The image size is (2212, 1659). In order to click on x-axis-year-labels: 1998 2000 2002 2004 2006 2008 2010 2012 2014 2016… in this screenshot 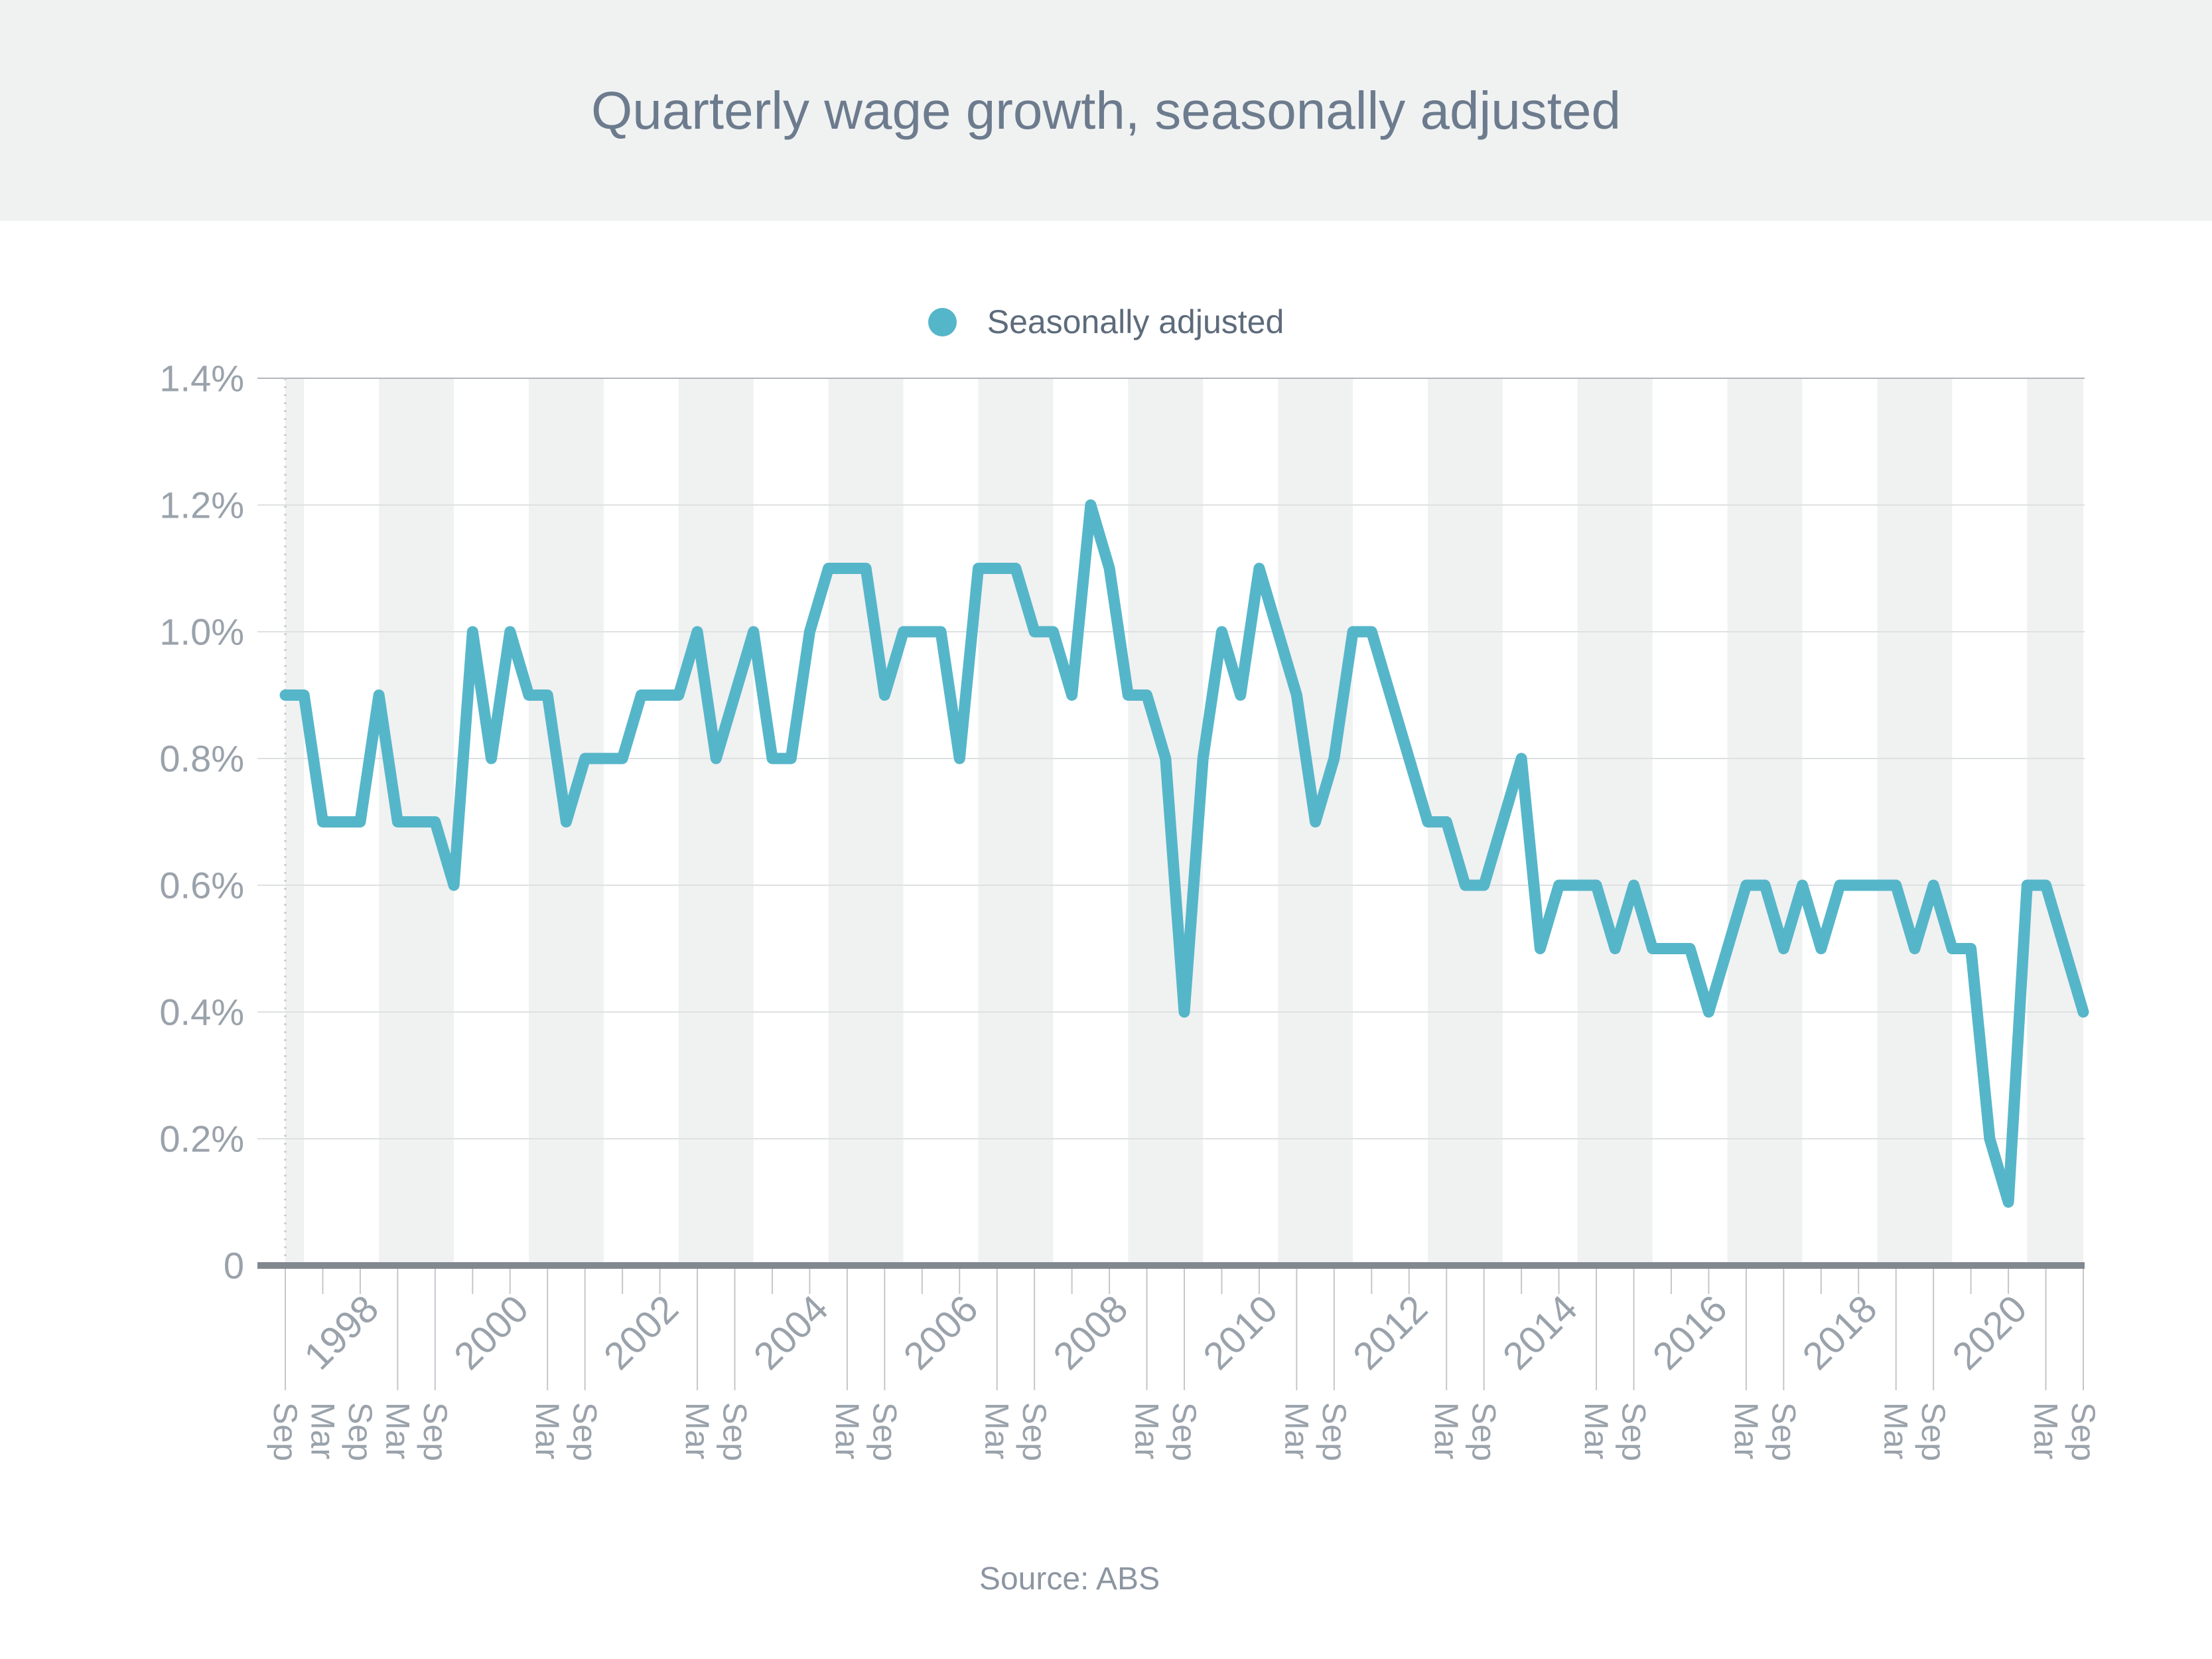, I will do `click(1165, 1332)`.